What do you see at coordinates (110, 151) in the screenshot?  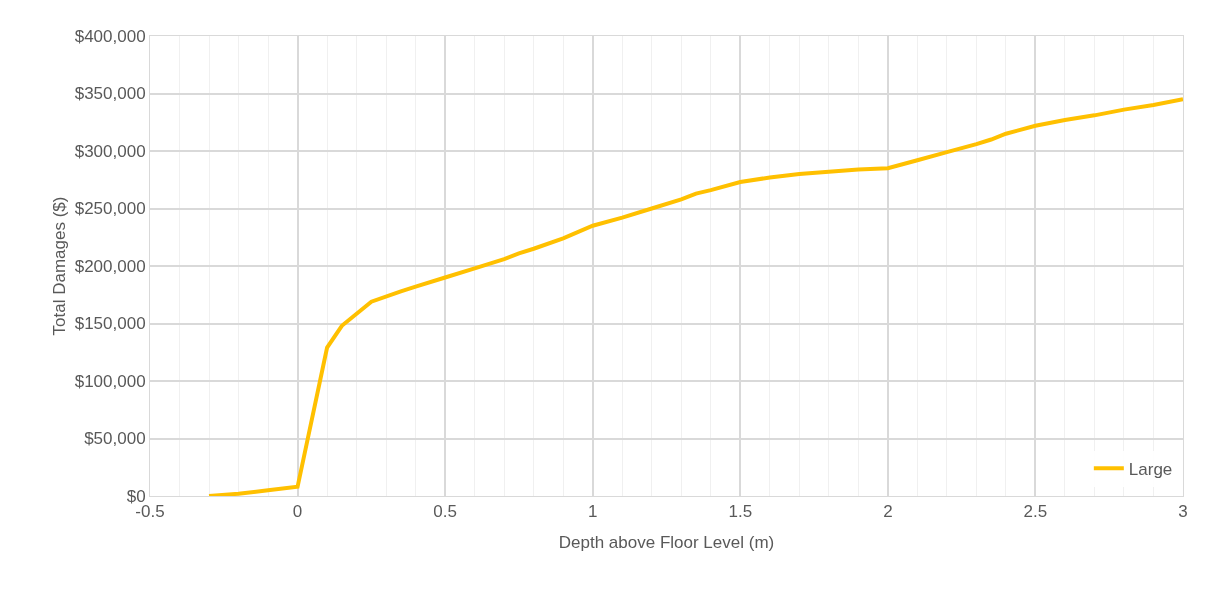 I see `y-tick-label: $300,000` at bounding box center [110, 151].